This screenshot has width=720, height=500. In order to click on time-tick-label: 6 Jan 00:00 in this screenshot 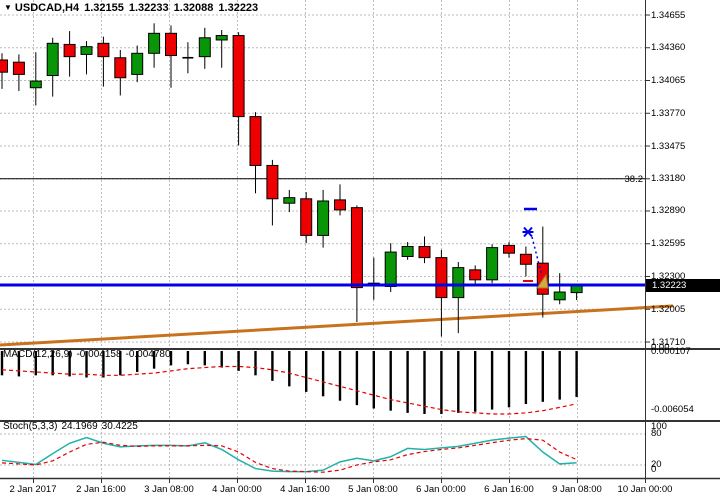, I will do `click(441, 489)`.